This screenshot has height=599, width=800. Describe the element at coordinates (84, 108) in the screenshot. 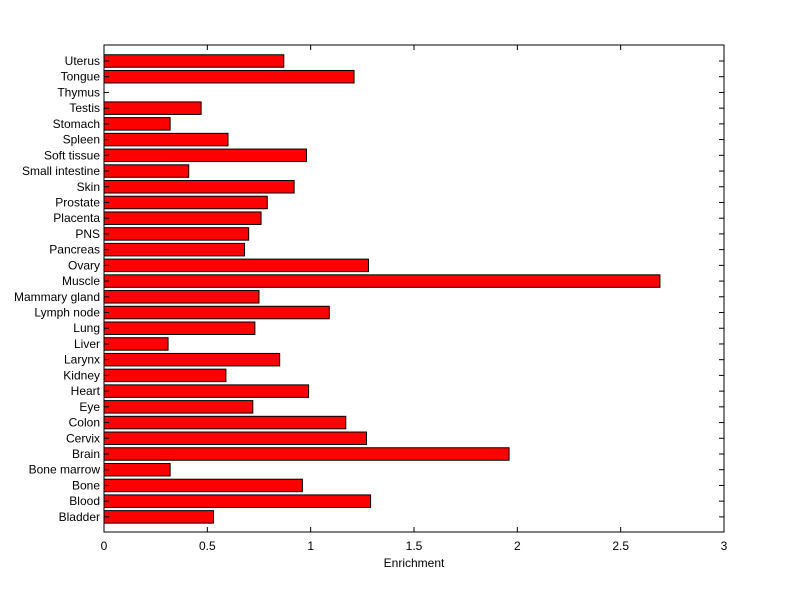

I see `y-tick-label: Testis` at that location.